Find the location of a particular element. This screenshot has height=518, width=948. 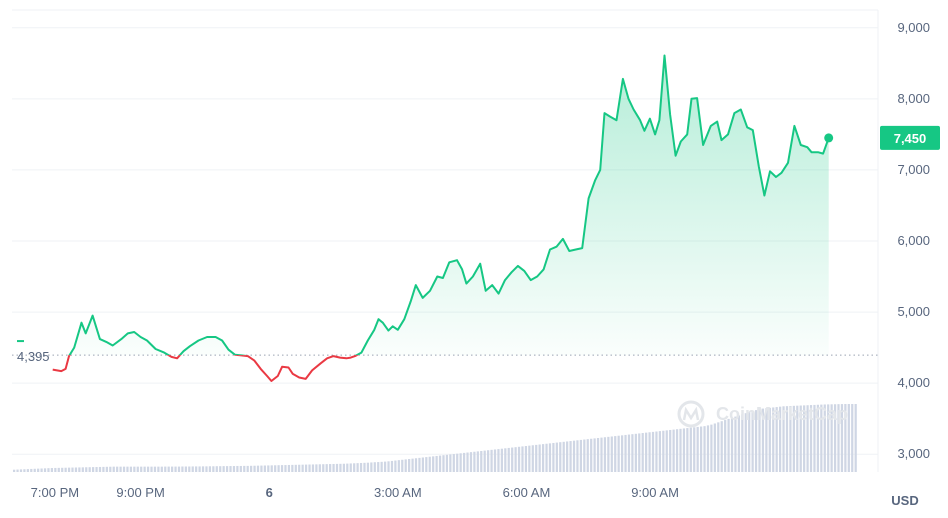

coinmarketcap-logo-icon is located at coordinates (691, 414).